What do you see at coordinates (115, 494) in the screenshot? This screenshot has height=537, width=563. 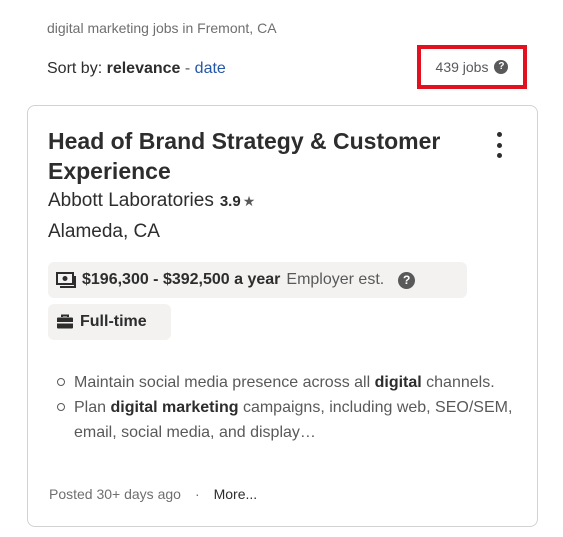 I see `posted-date: Posted 30+ days ago` at bounding box center [115, 494].